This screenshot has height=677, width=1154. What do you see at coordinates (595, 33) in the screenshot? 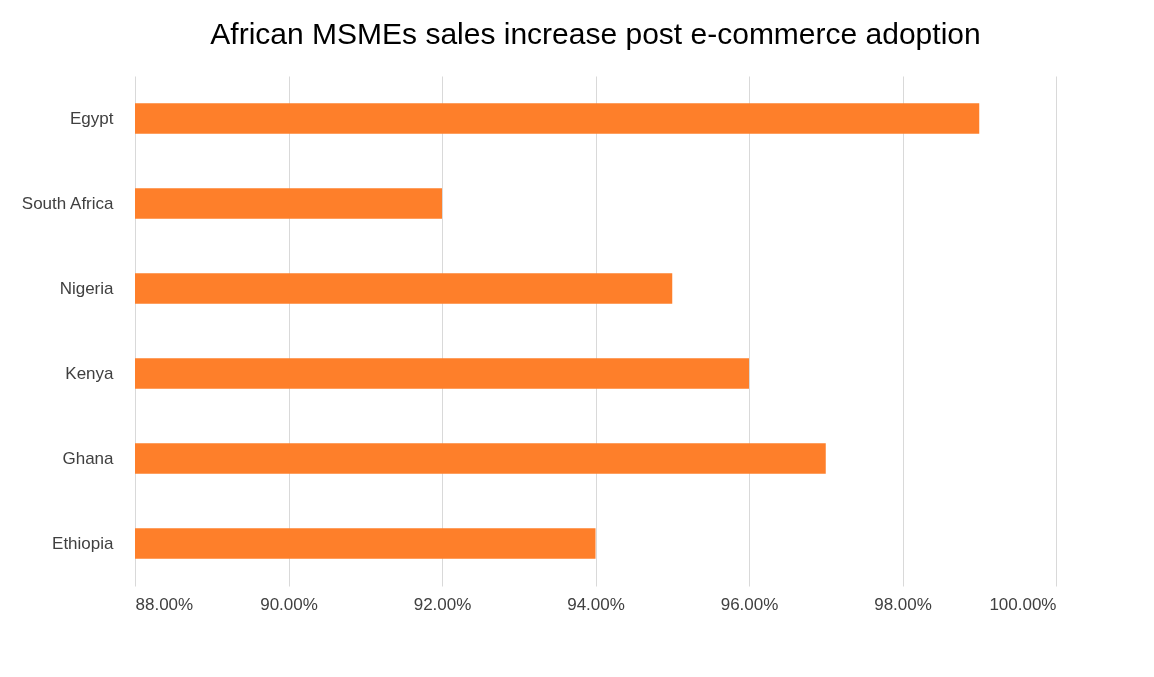
I see `chart-title: African MSMEs sales increase post e-commerce adoption` at bounding box center [595, 33].